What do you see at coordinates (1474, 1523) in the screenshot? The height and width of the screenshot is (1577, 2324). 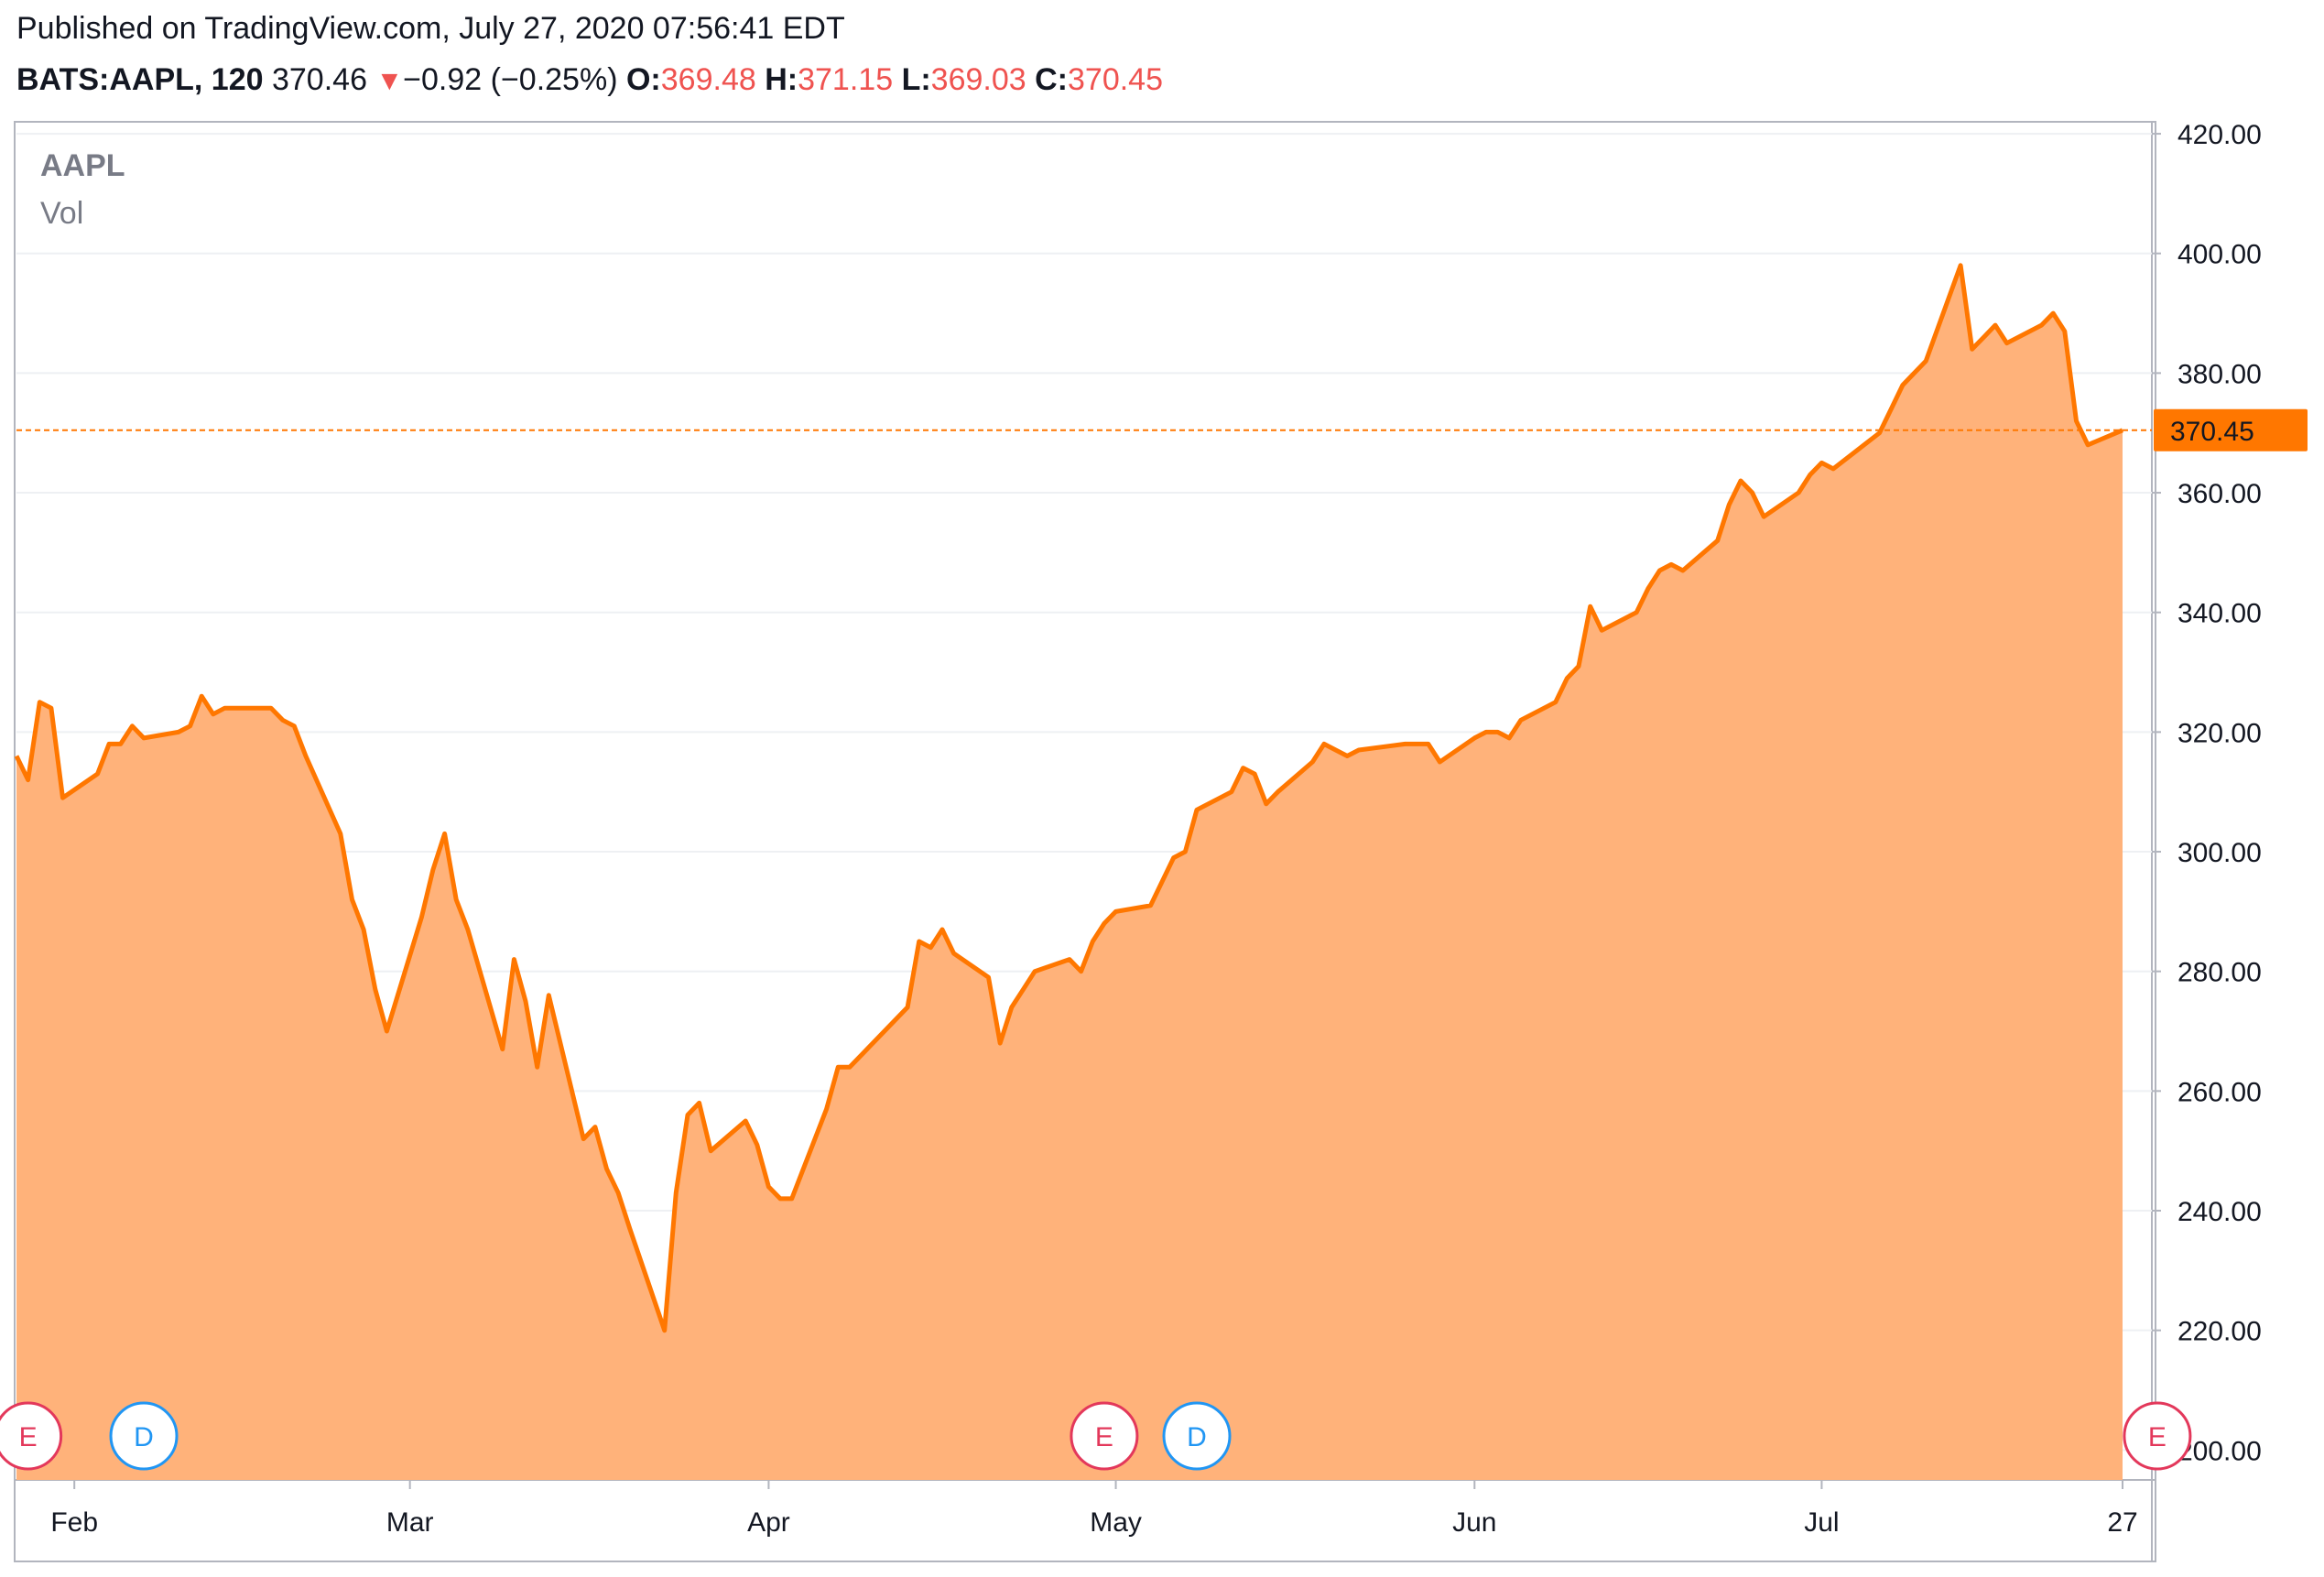 I see `x-tick-label: Jun` at bounding box center [1474, 1523].